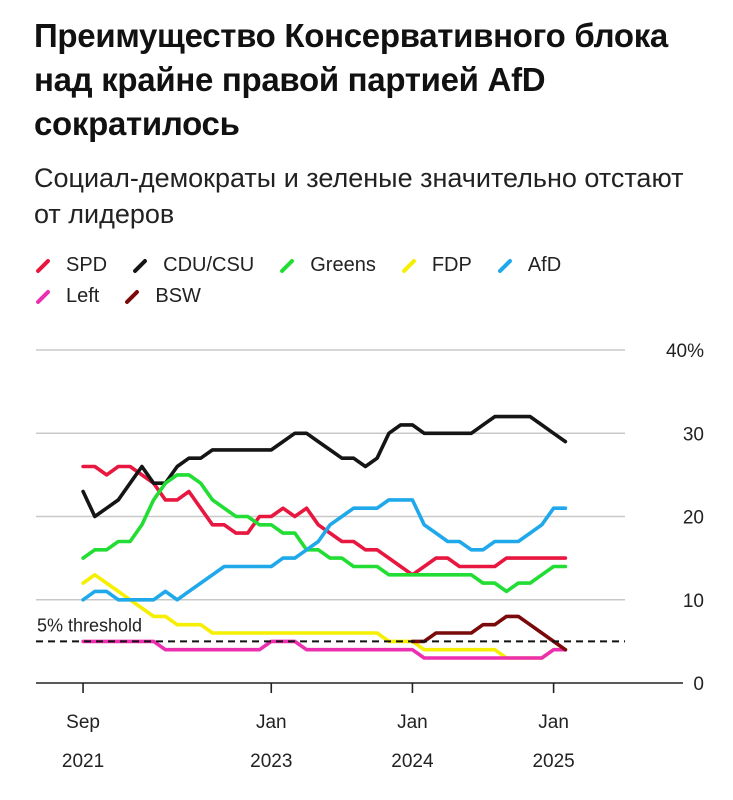 This screenshot has width=733, height=800. I want to click on y-tick-label-0: 0, so click(698, 684).